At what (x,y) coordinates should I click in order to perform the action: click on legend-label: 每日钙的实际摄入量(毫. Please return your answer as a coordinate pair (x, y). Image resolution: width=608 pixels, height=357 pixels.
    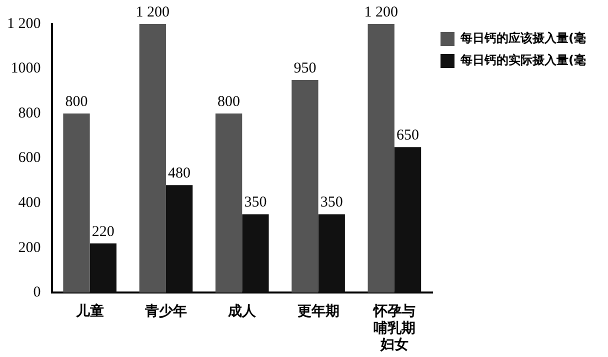
    Looking at the image, I should click on (523, 60).